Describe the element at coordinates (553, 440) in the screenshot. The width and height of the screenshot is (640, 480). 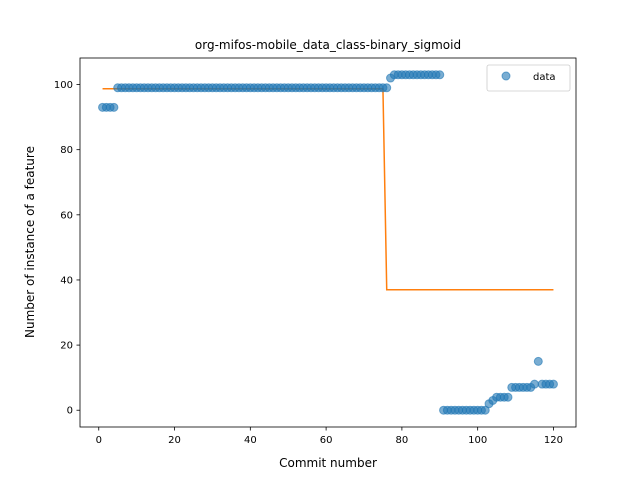
I see `x-tick-label: 120` at that location.